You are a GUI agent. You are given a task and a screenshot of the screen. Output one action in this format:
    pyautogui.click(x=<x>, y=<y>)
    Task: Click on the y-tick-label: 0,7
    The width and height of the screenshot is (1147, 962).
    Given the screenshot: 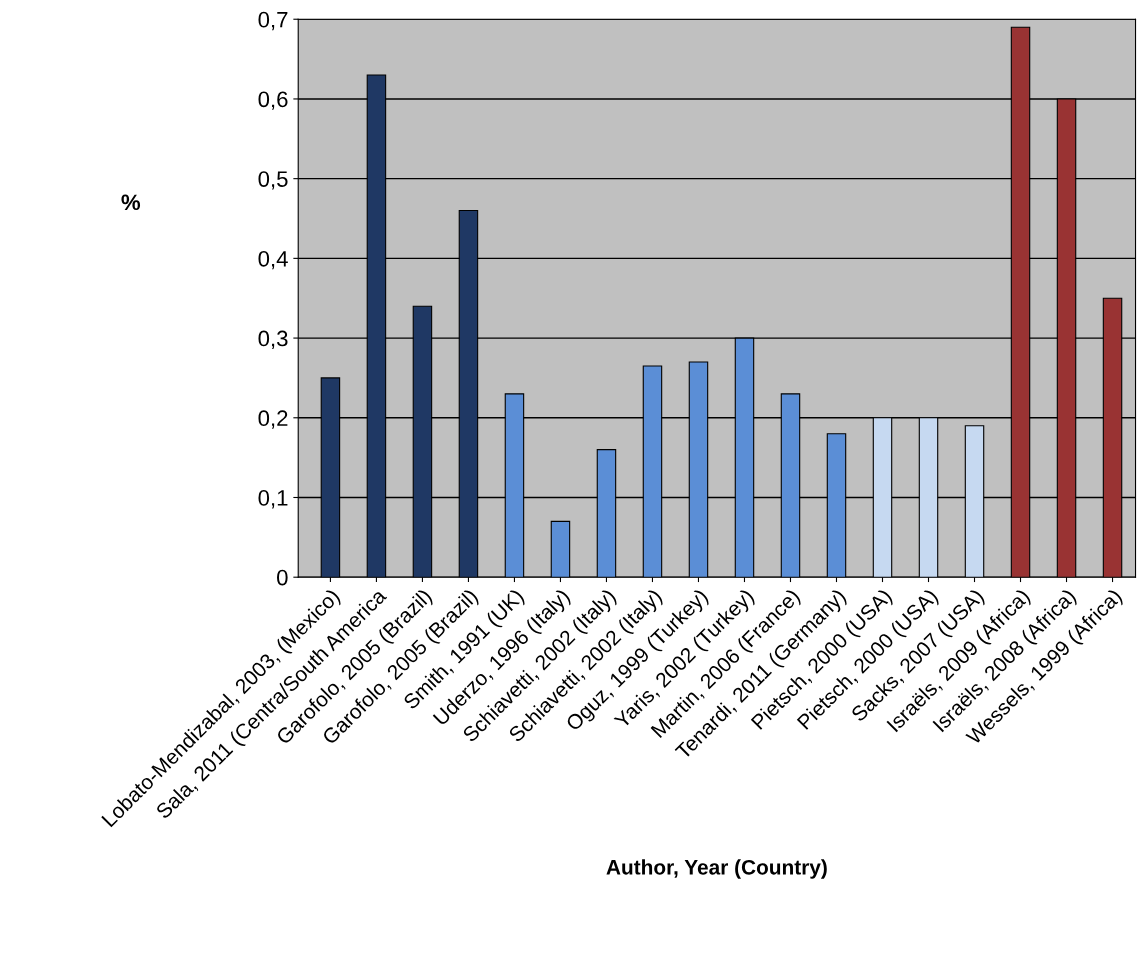 What is the action you would take?
    pyautogui.click(x=273, y=21)
    